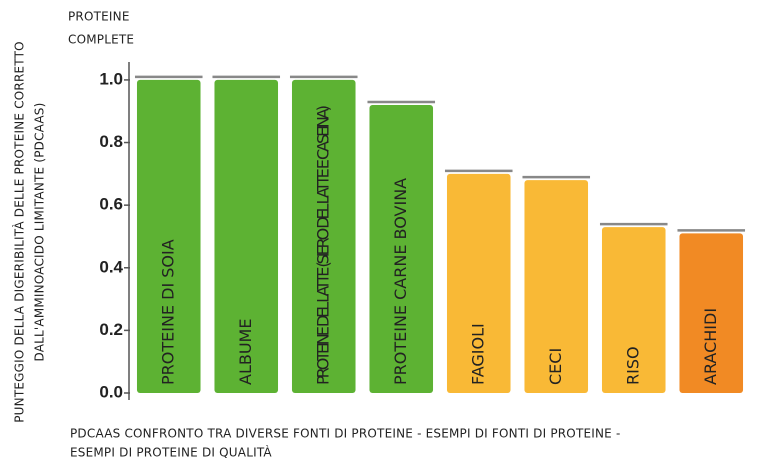  What do you see at coordinates (111, 329) in the screenshot?
I see `y-tick-label: 0.2` at bounding box center [111, 329].